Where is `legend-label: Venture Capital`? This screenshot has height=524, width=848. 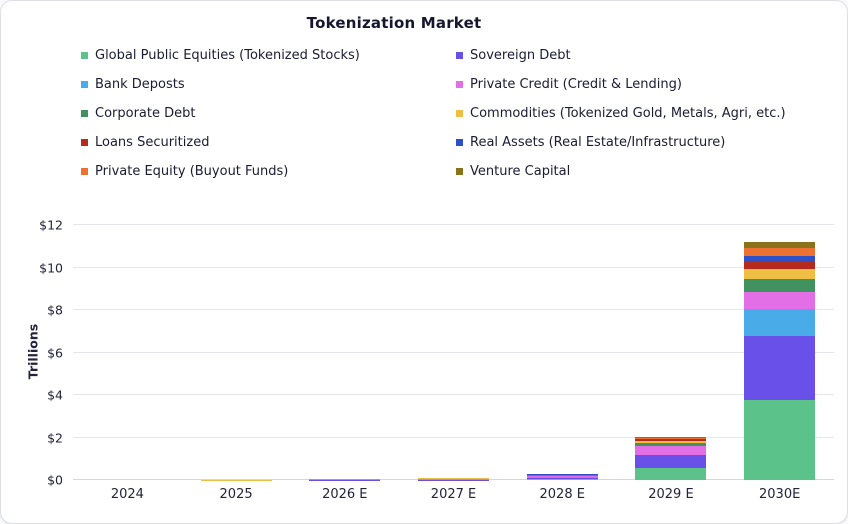 legend-label: Venture Capital is located at coordinates (520, 171).